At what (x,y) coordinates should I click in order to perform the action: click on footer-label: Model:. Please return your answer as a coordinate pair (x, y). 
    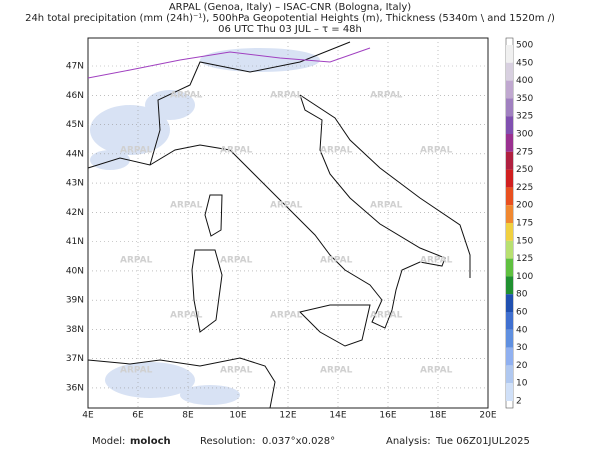
    Looking at the image, I should click on (108, 441).